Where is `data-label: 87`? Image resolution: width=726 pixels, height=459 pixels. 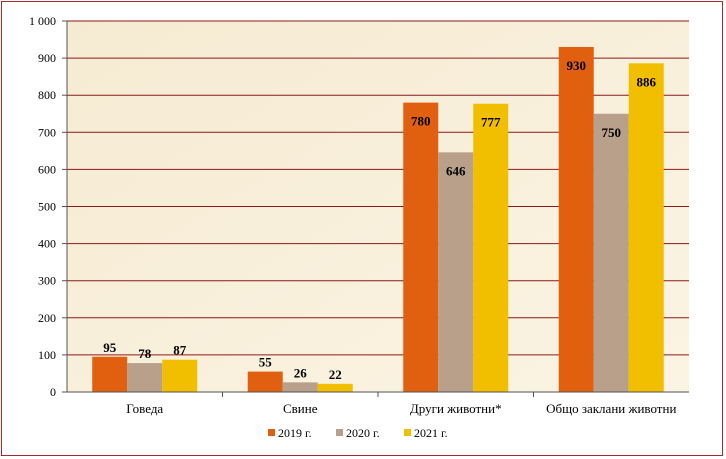
data-label: 87 is located at coordinates (180, 350).